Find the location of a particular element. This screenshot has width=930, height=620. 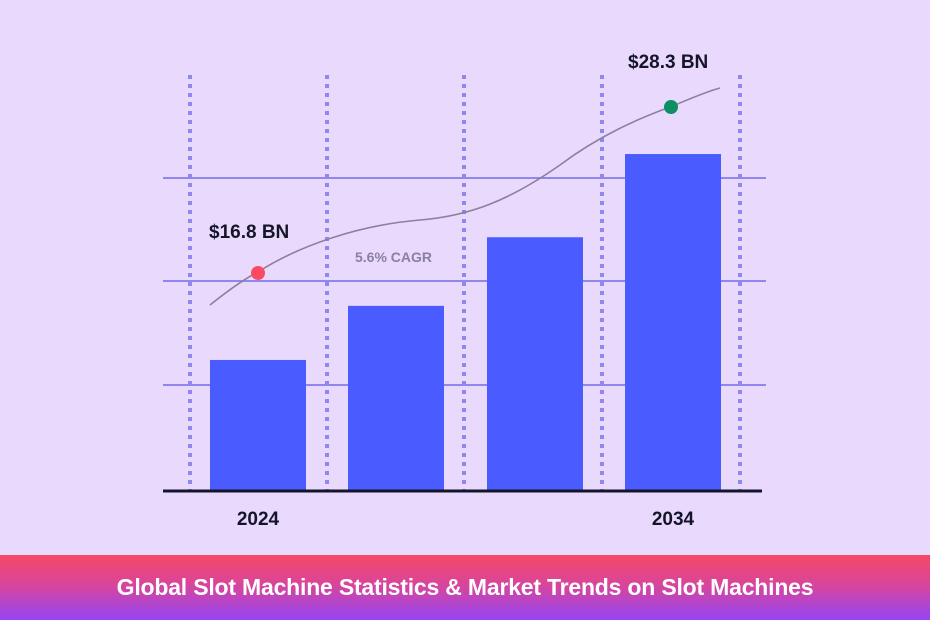

x-tick-label: 2034 is located at coordinates (673, 519).